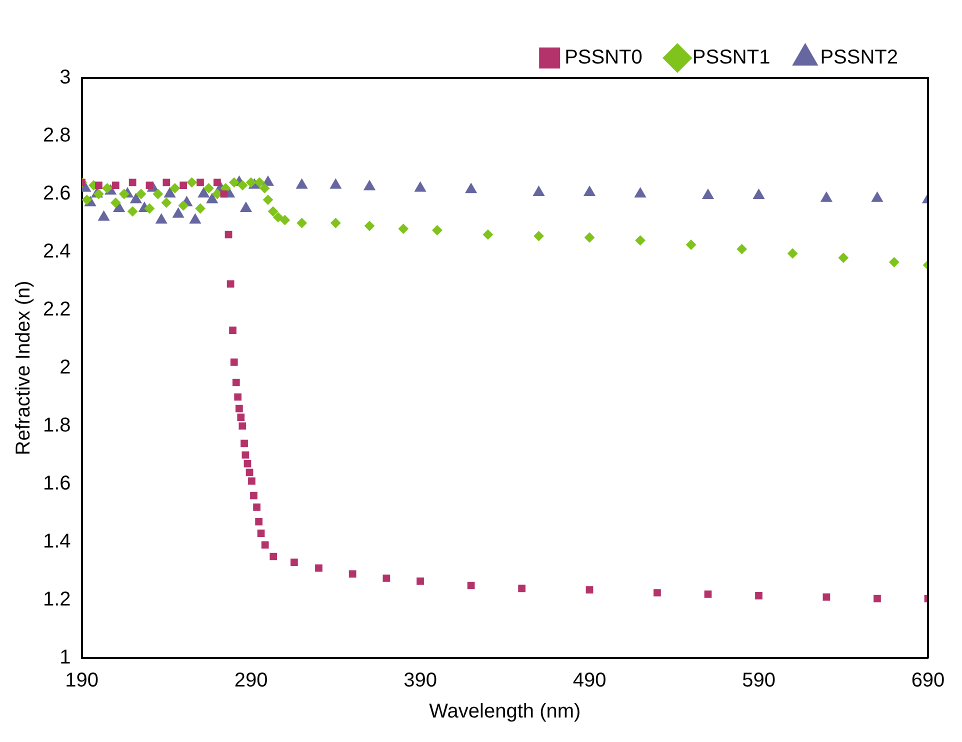  I want to click on y-tick-label: 1, so click(65, 657).